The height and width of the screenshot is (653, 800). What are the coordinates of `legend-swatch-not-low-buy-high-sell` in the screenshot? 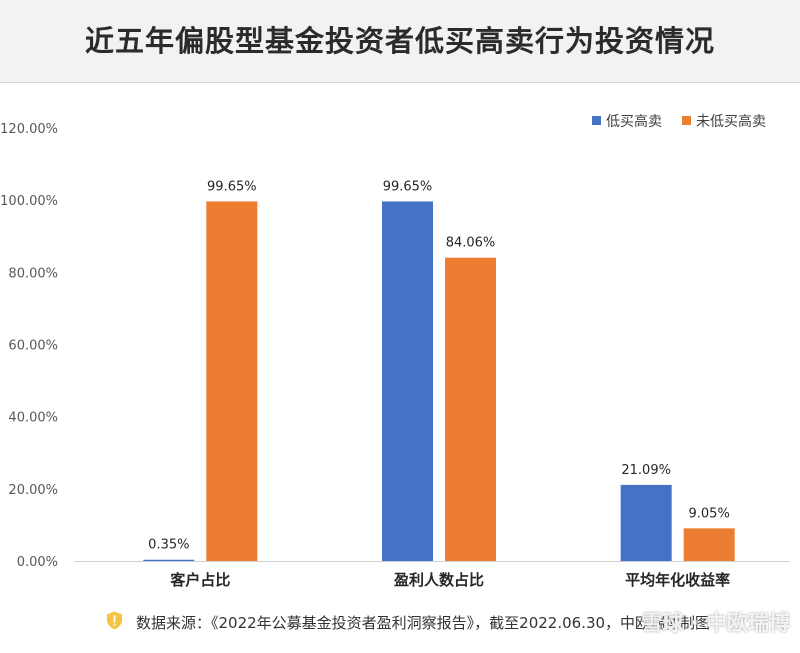 It's located at (686, 120).